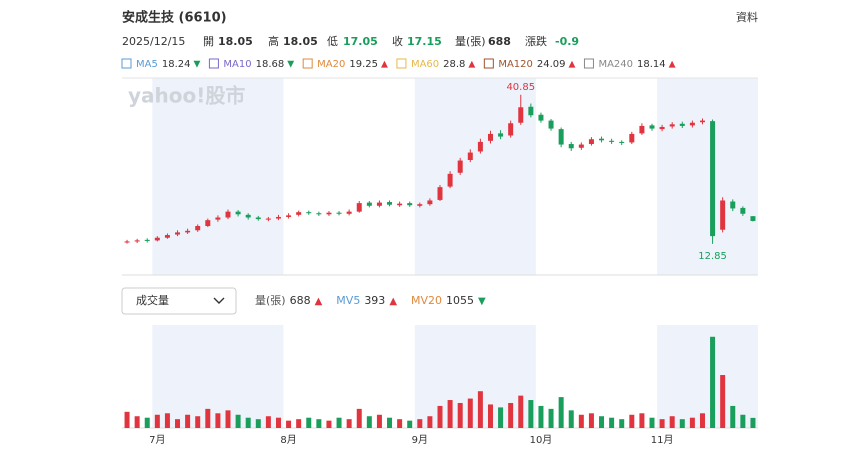 Image resolution: width=858 pixels, height=456 pixels. What do you see at coordinates (270, 300) in the screenshot?
I see `volume-legend-name: 量(張)` at bounding box center [270, 300].